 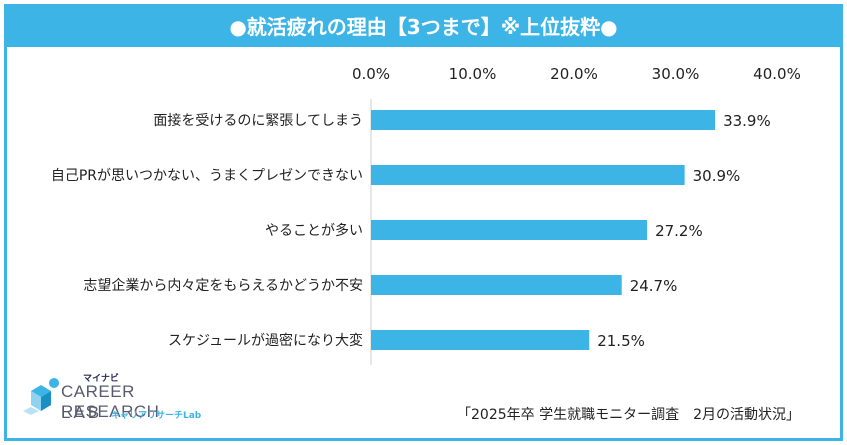 What do you see at coordinates (747, 121) in the screenshot?
I see `data-label: 33.9%` at bounding box center [747, 121].